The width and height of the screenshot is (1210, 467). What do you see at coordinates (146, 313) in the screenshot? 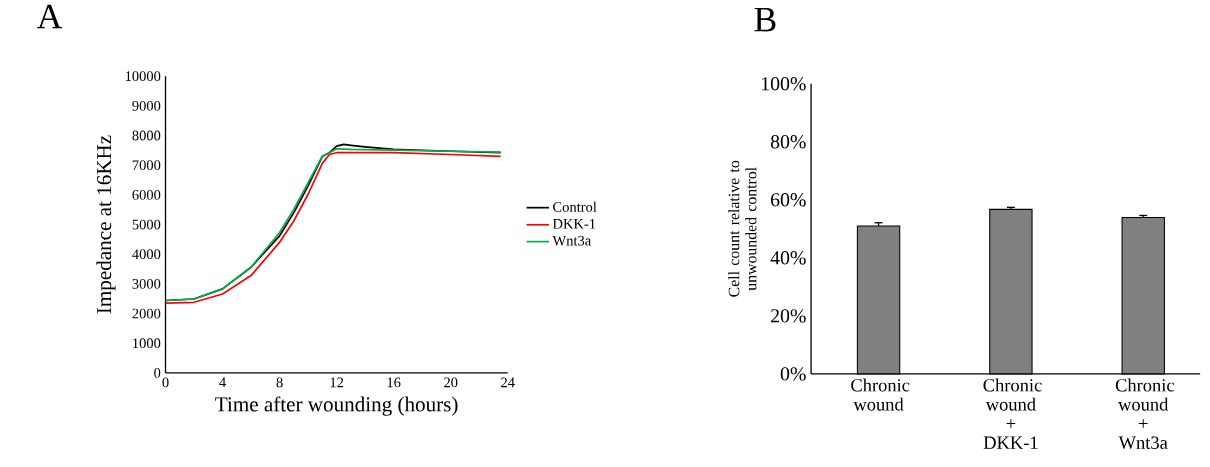
I see `y-tick-label: 2000` at bounding box center [146, 313].